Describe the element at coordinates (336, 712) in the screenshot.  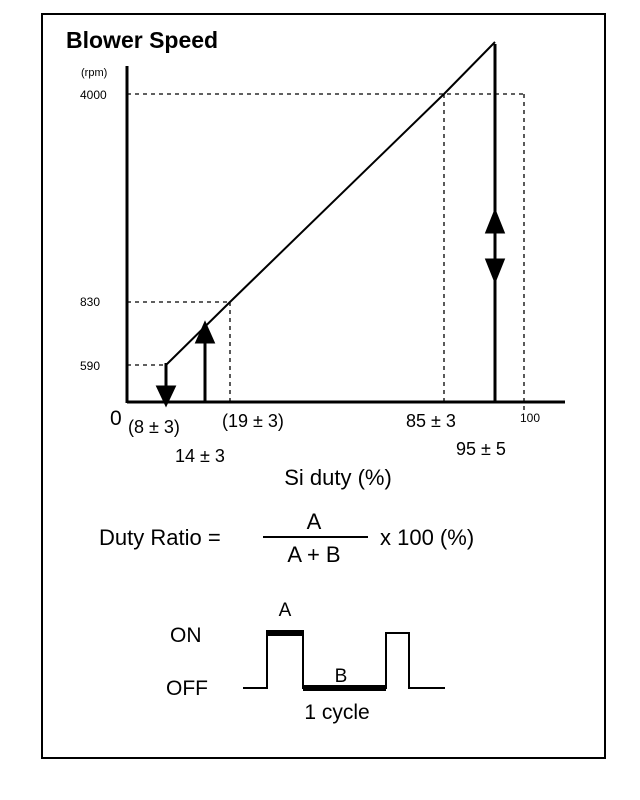
I see `waveform-cycle-label: 1 cycle` at that location.